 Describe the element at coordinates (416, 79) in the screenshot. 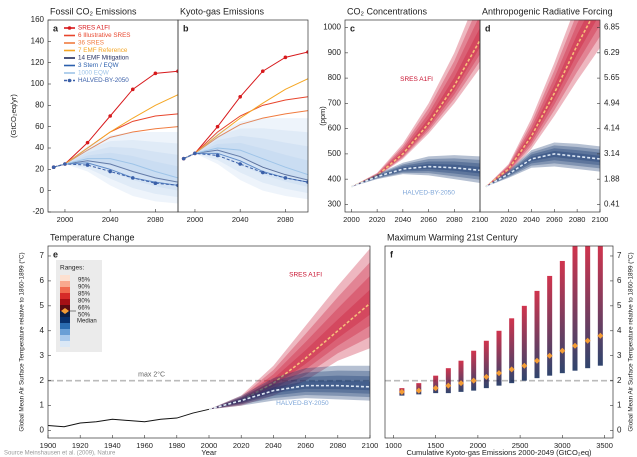

I see `series-label: SRES A1FI` at that location.